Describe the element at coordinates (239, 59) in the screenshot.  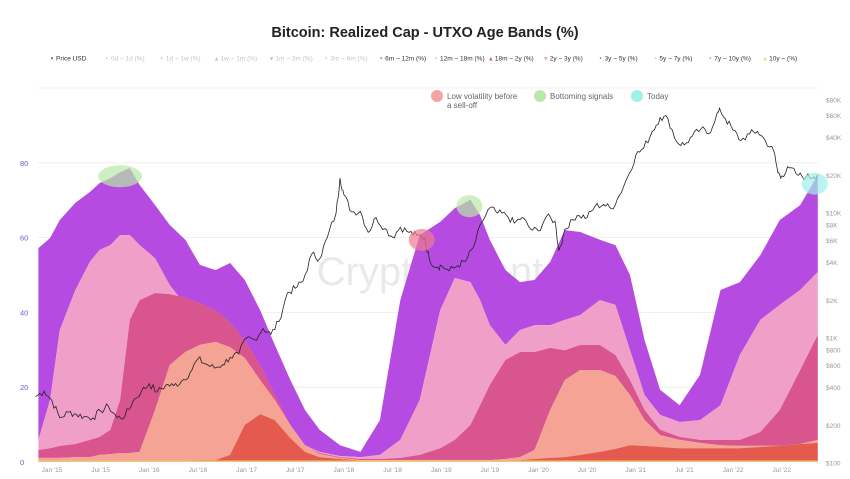
I see `legend-label: 1w ~ 1m (%)` at that location.